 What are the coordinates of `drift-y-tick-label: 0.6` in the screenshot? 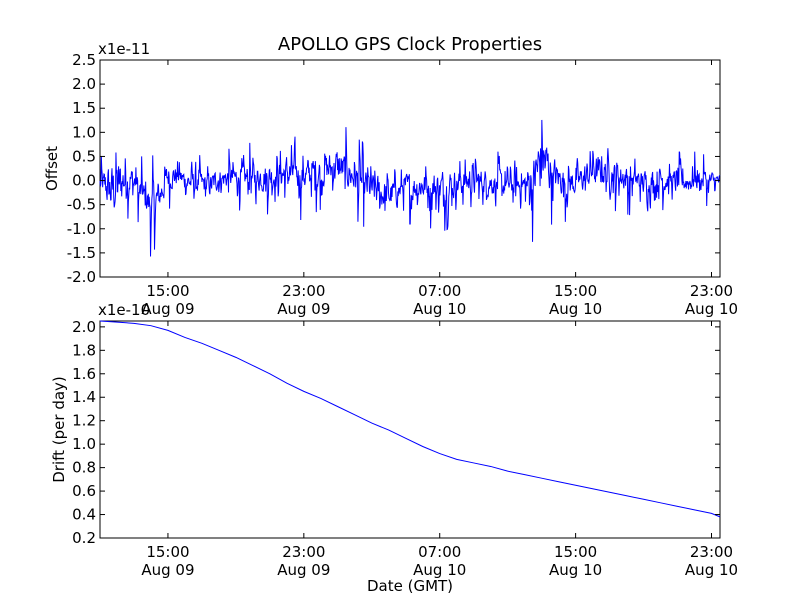 It's located at (84, 491).